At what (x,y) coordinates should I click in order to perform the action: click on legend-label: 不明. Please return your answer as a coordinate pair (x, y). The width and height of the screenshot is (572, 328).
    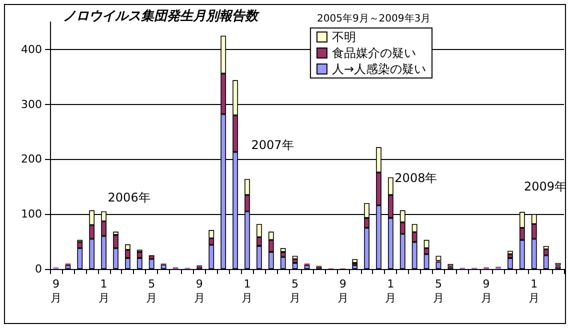
    Looking at the image, I should click on (344, 37).